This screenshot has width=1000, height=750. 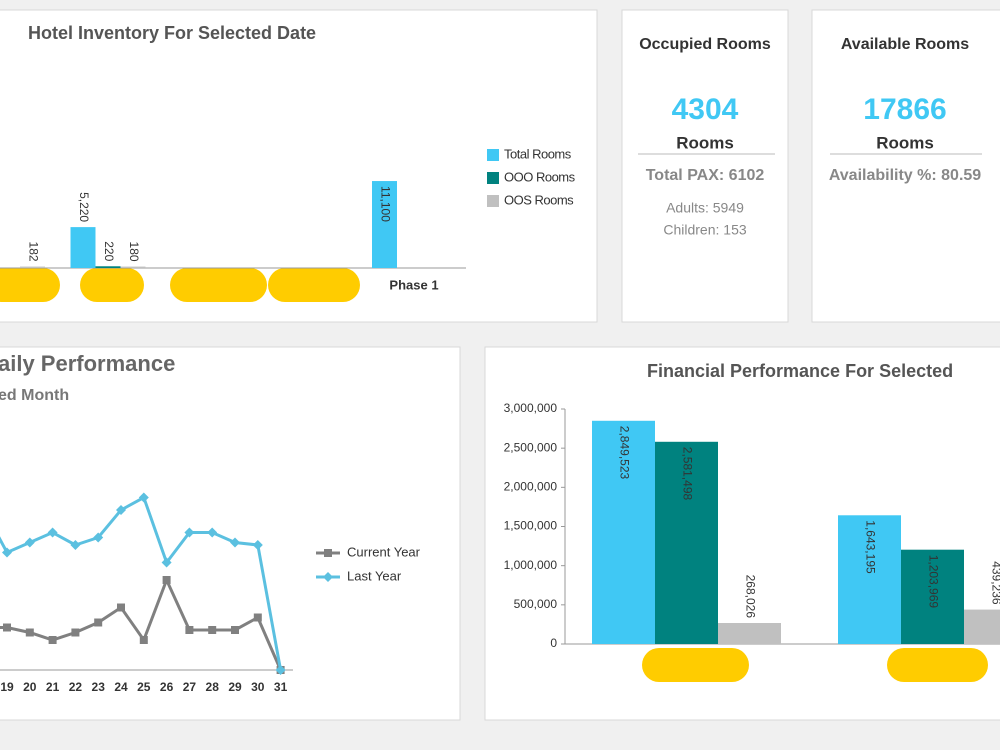 I want to click on data-label: 182, so click(x=33, y=252).